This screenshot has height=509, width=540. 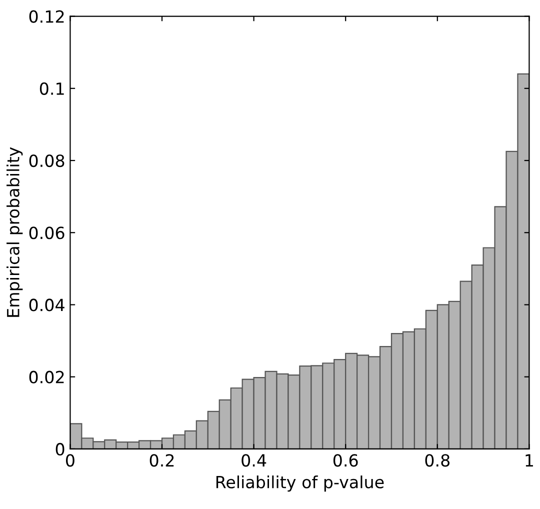 I want to click on y-tick-label: 0.06, so click(x=46, y=233).